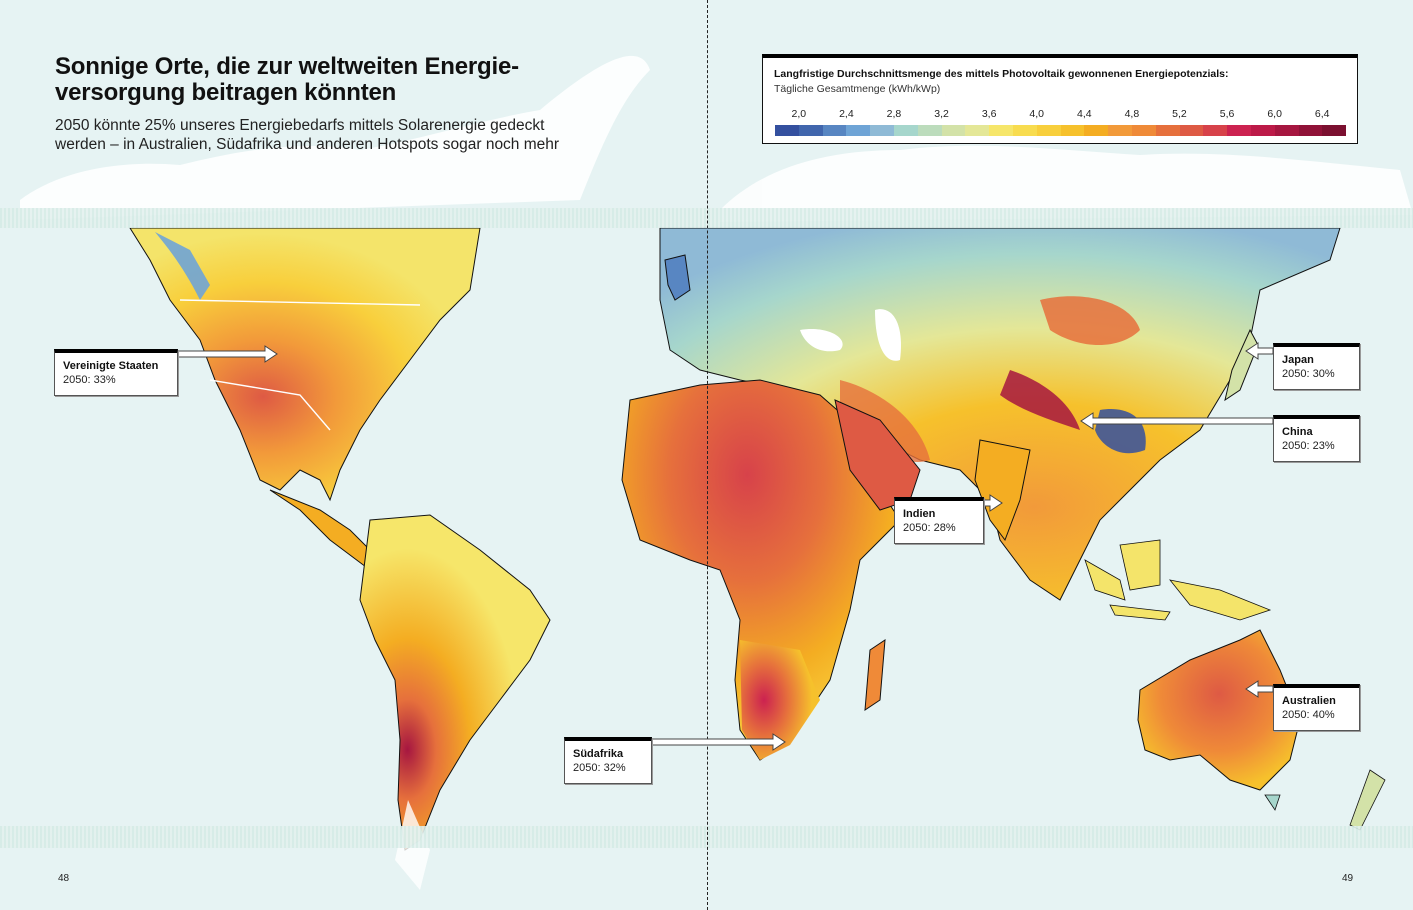  Describe the element at coordinates (1132, 114) in the screenshot. I see `legend-tick-label: 4,8` at that location.